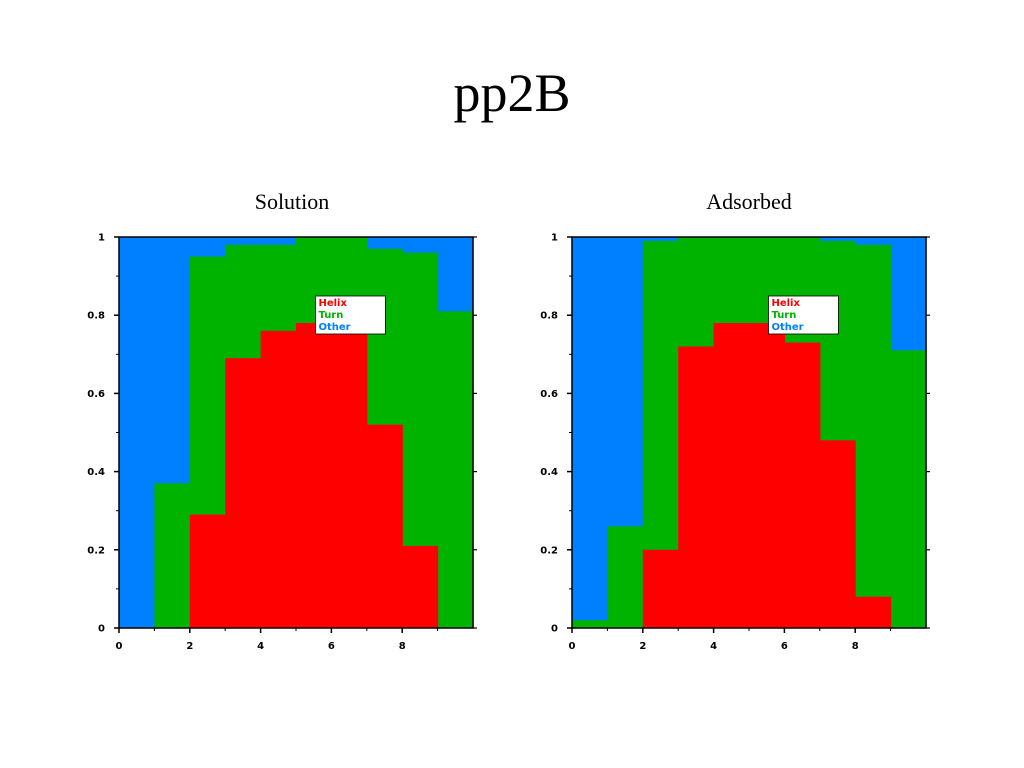  I want to click on slide-title: pp2B, so click(512, 93).